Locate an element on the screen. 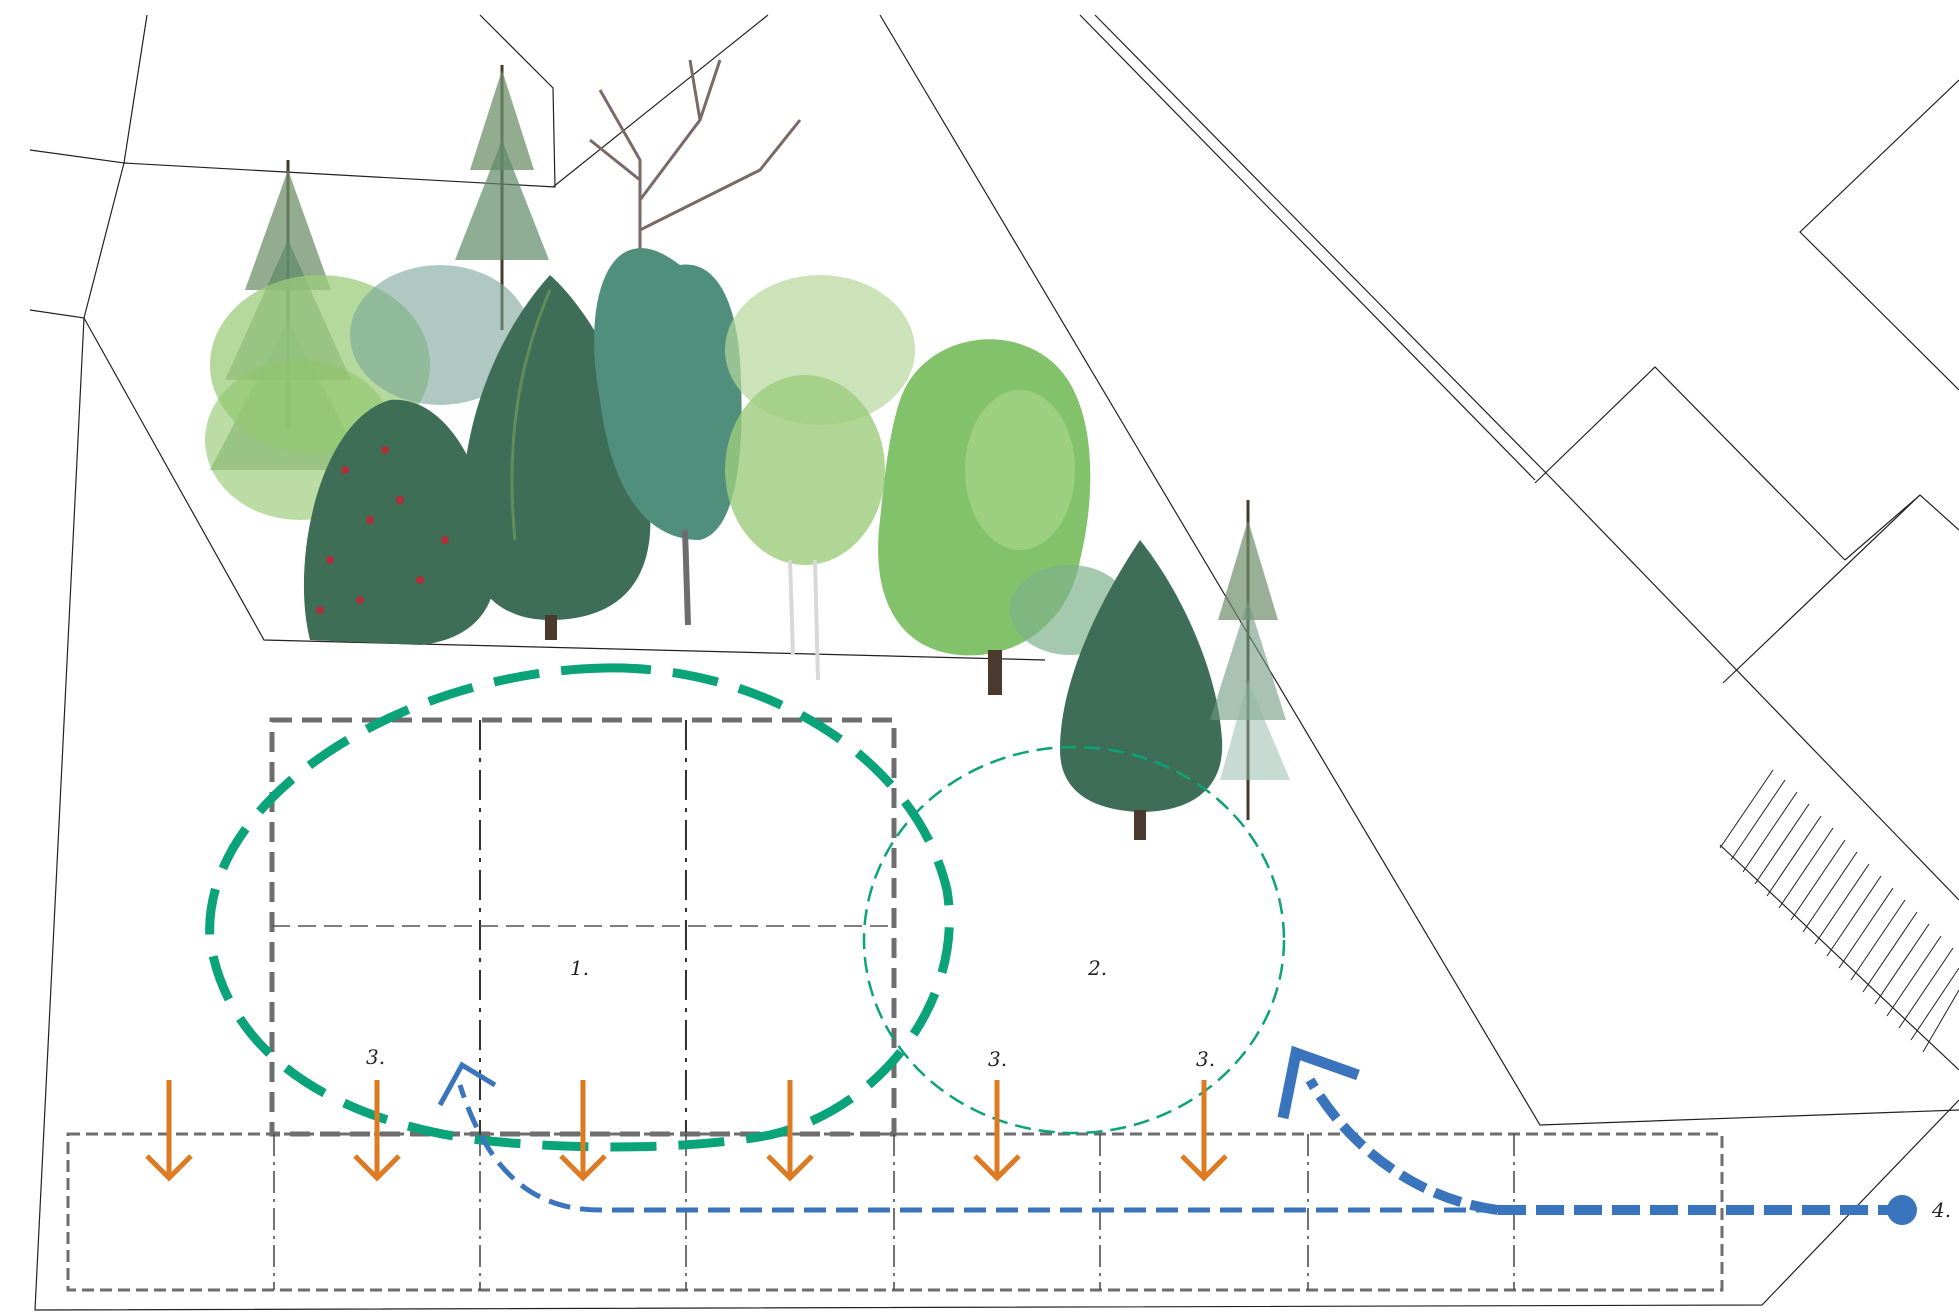 The width and height of the screenshot is (1959, 1314). main-path-arrowhead is located at coordinates (1318, 1082).